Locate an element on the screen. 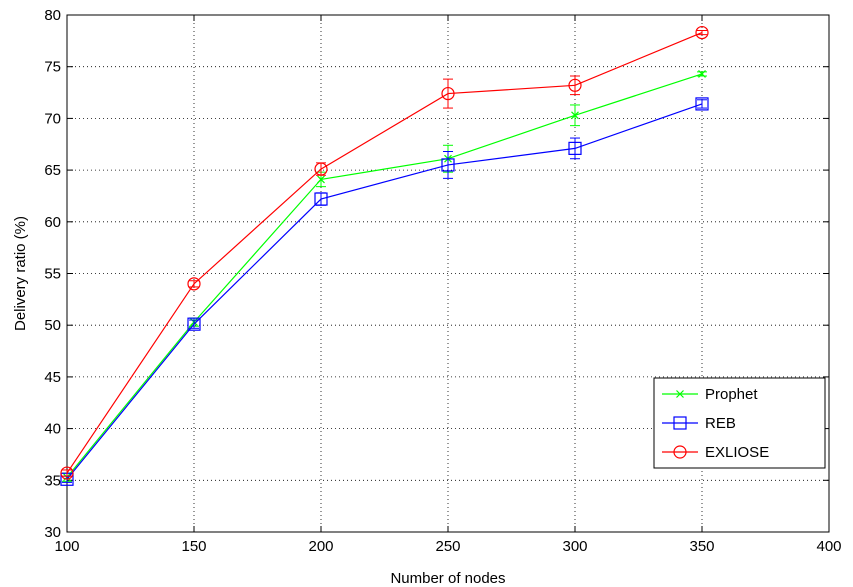 This screenshot has height=587, width=853. y-tick-label: 50 is located at coordinates (52, 325).